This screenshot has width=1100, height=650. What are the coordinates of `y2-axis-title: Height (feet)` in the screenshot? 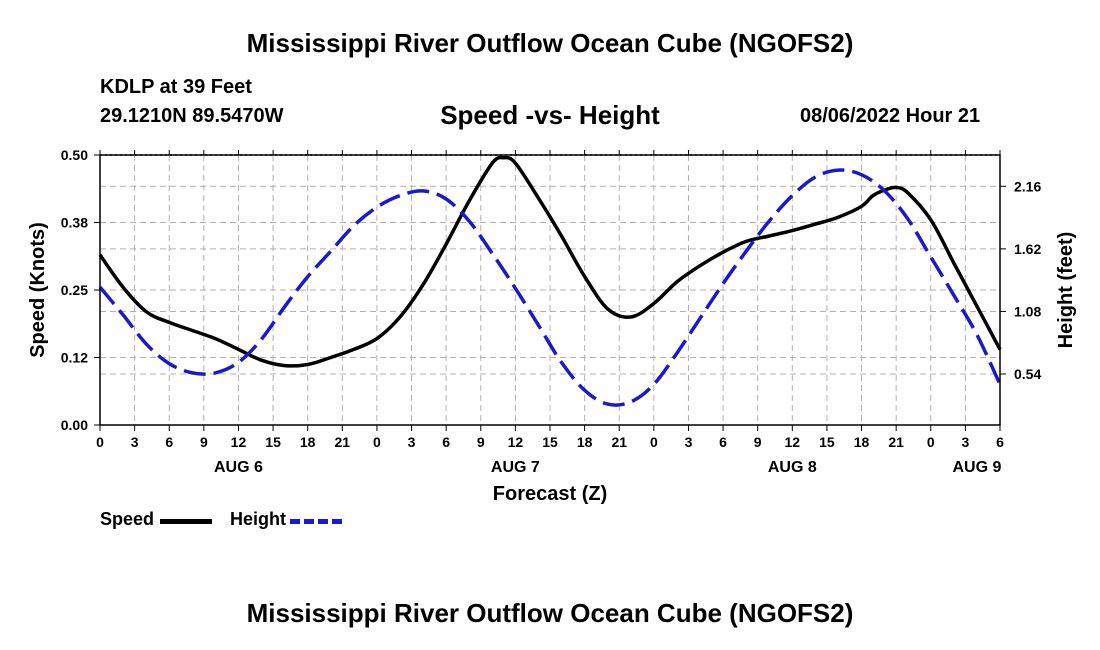 It's located at (1066, 290).